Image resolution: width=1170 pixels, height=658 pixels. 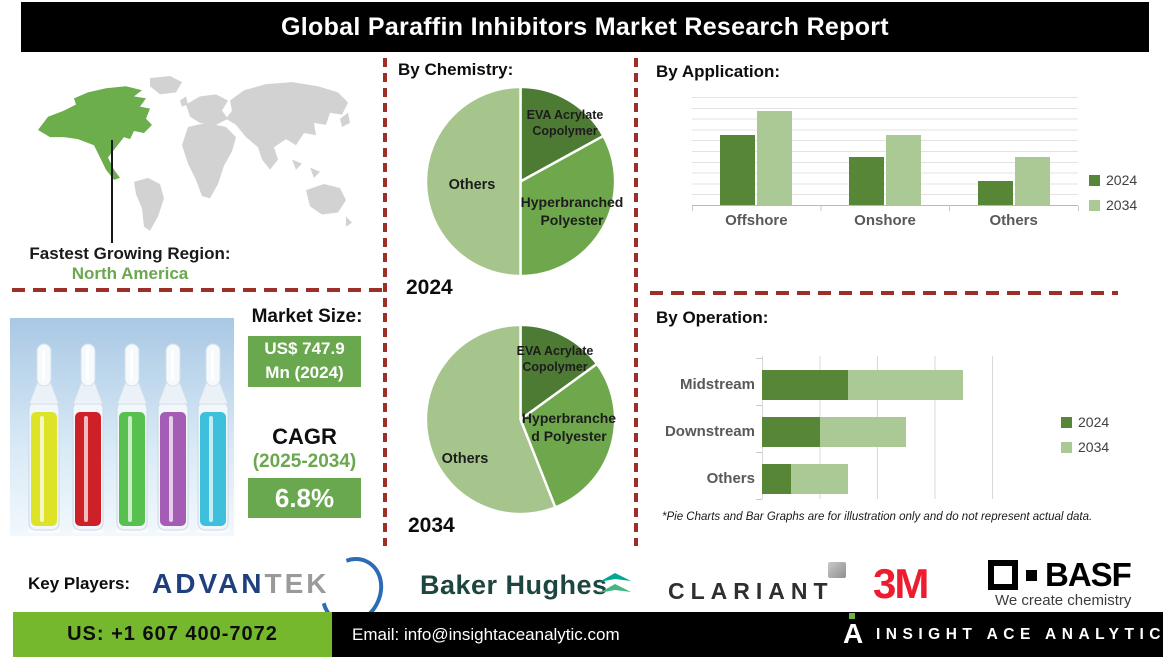 I want to click on operation-bar-downstream, so click(x=834, y=432).